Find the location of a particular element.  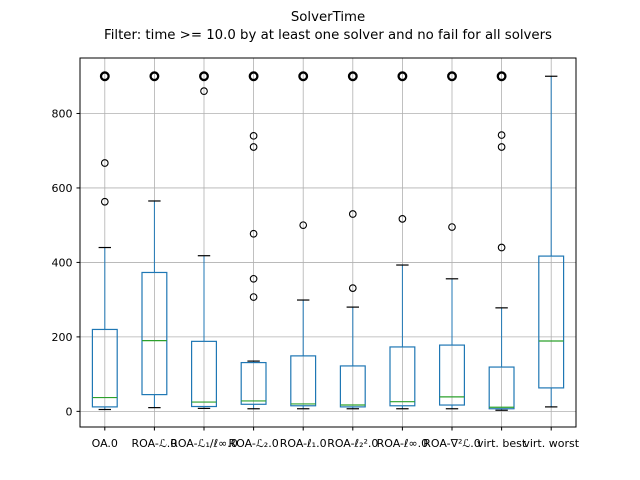

y-tick-label: 200 is located at coordinates (62, 337).